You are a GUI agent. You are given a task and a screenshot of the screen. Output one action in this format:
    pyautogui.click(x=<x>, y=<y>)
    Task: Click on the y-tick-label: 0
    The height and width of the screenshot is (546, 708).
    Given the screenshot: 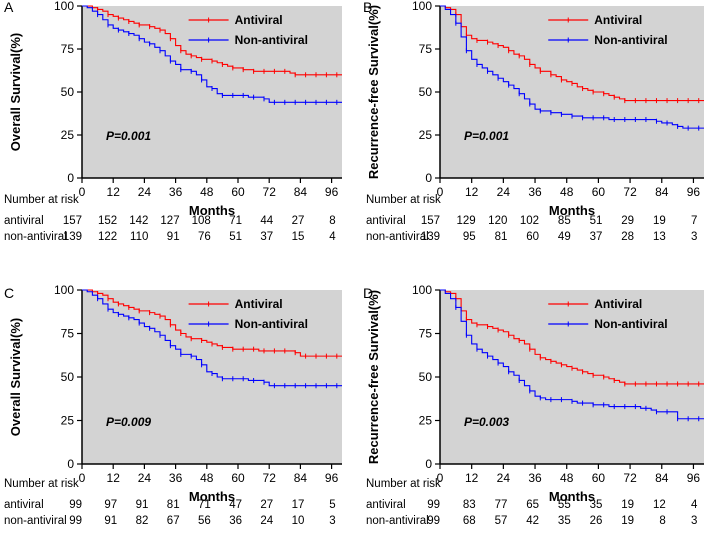 What is the action you would take?
    pyautogui.click(x=70, y=178)
    